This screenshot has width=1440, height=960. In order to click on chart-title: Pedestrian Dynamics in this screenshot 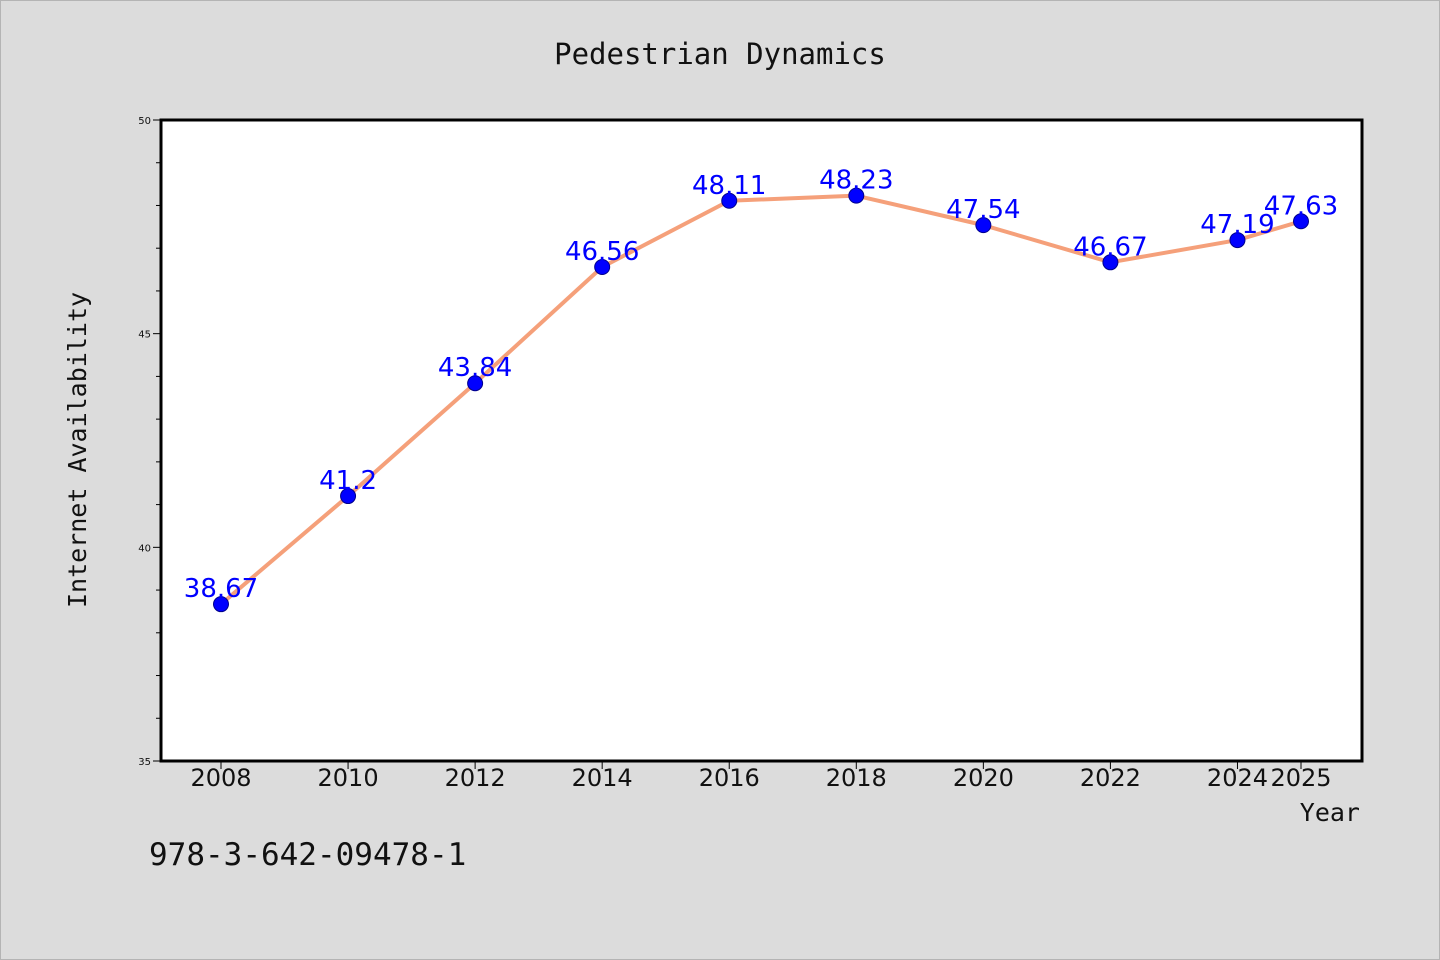, I will do `click(720, 54)`.